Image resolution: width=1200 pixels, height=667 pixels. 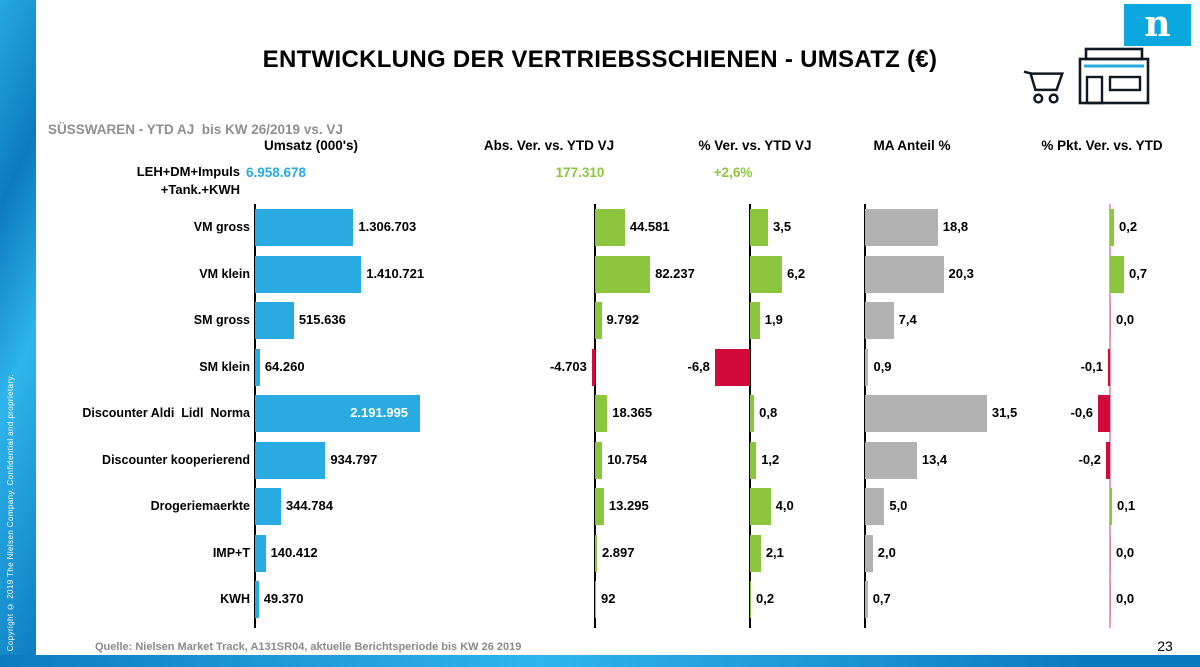 What do you see at coordinates (632, 412) in the screenshot?
I see `bar-value: 18.365` at bounding box center [632, 412].